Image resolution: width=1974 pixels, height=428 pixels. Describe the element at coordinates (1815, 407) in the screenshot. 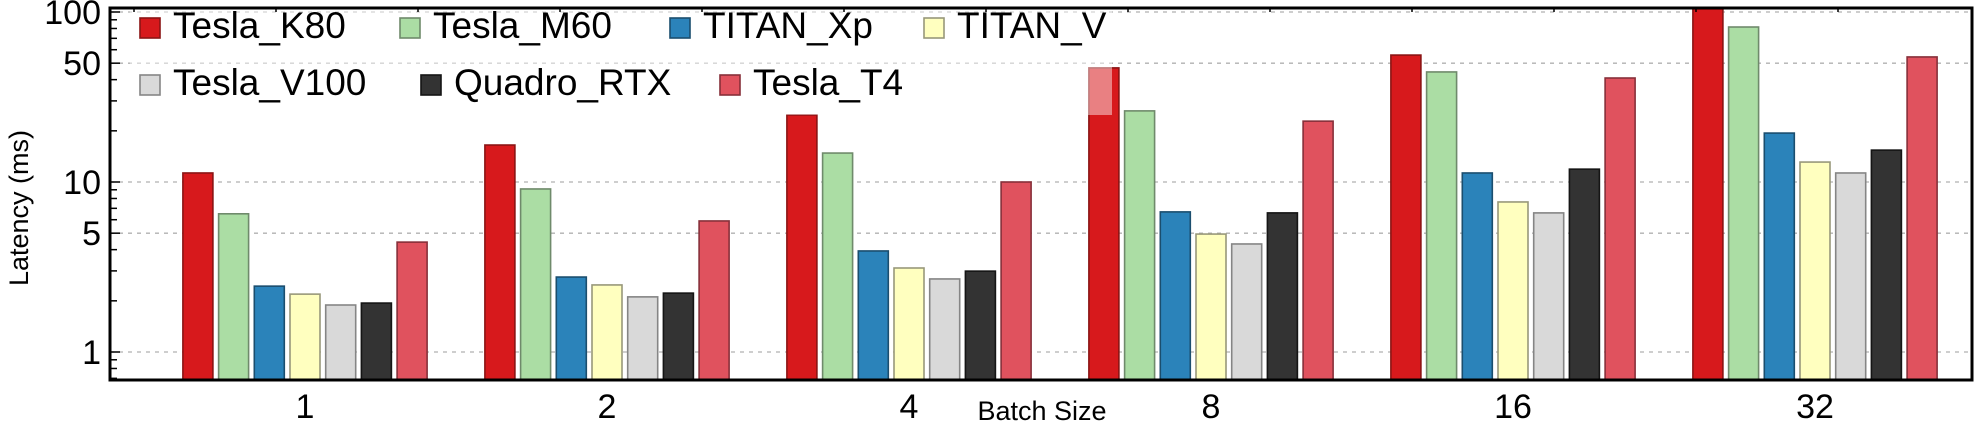

I see `x-tick-label: 32` at that location.